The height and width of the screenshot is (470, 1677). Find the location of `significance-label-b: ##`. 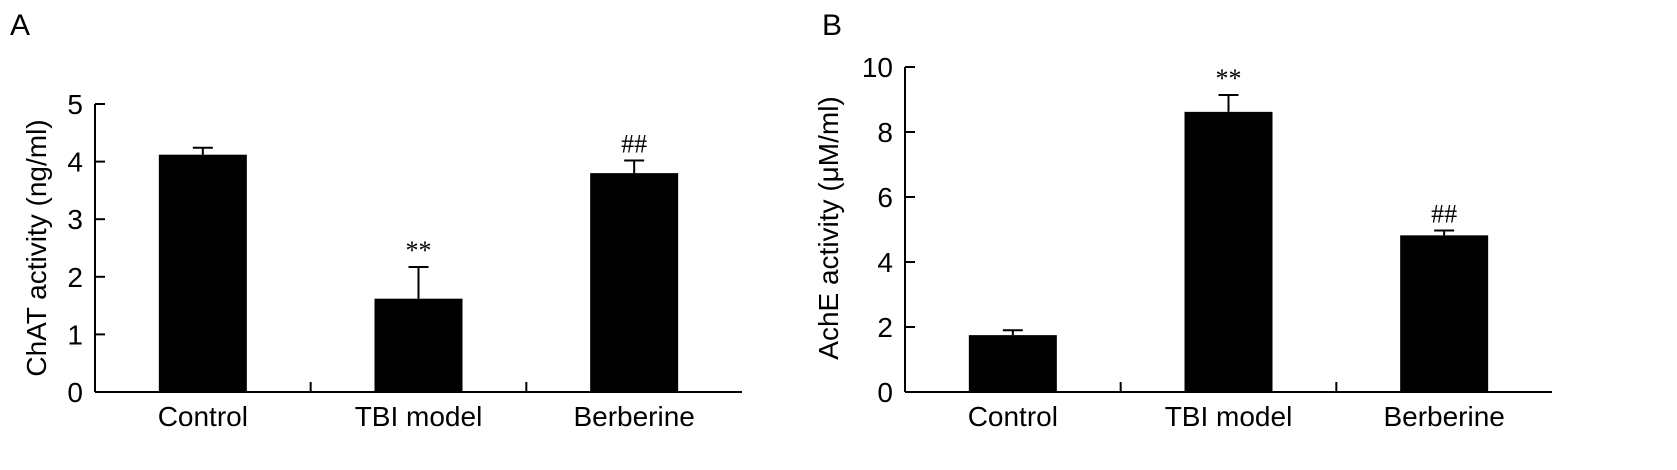

significance-label-b: ## is located at coordinates (1444, 213).